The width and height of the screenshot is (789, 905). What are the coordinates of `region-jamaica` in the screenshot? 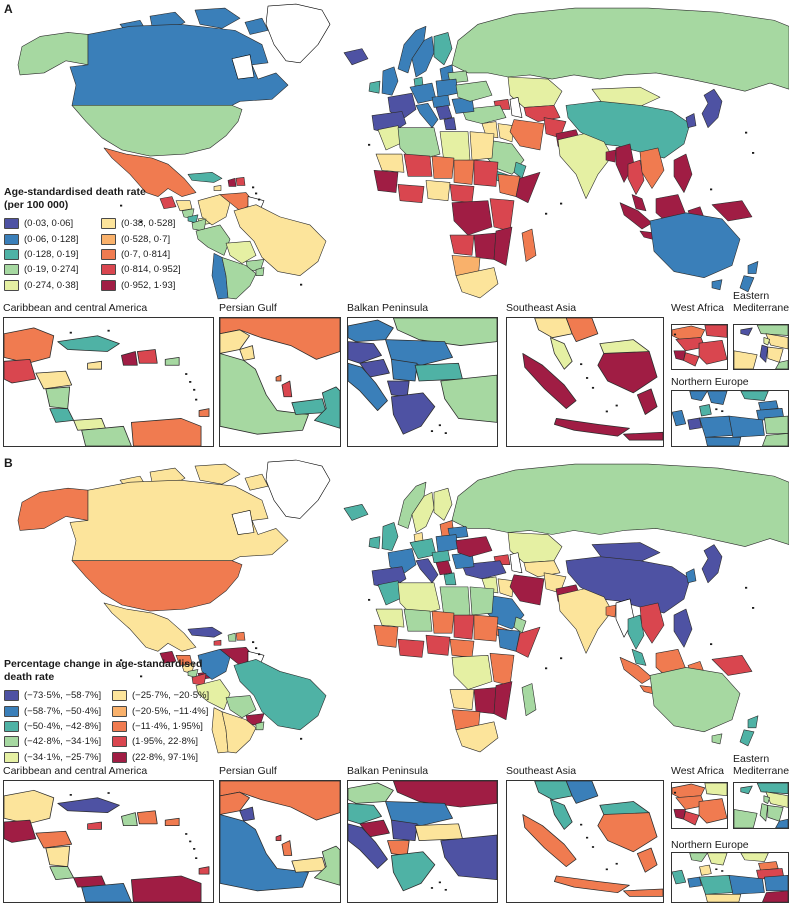 It's located at (217, 188).